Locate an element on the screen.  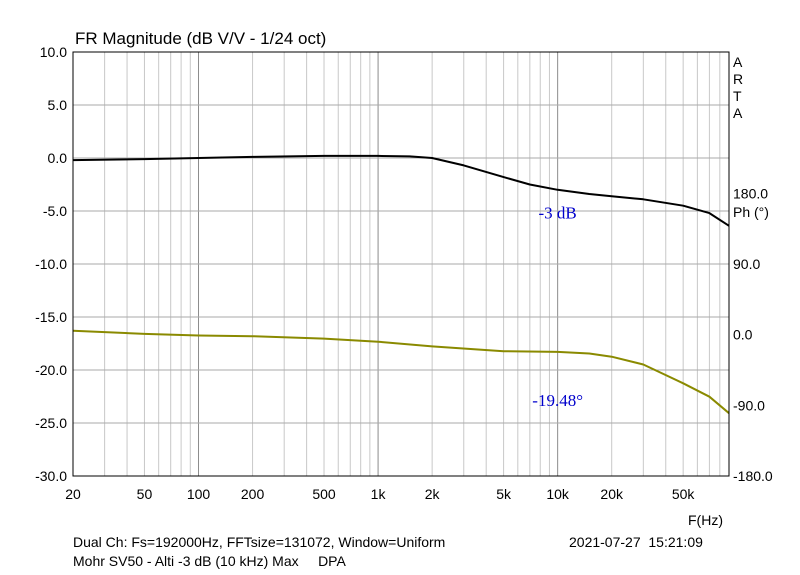
curve-annotation: -19.48° is located at coordinates (557, 400).